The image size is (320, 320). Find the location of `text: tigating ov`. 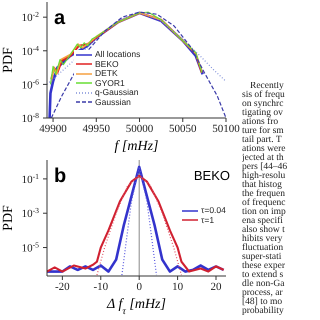

text: tigating ov is located at coordinates (263, 113).